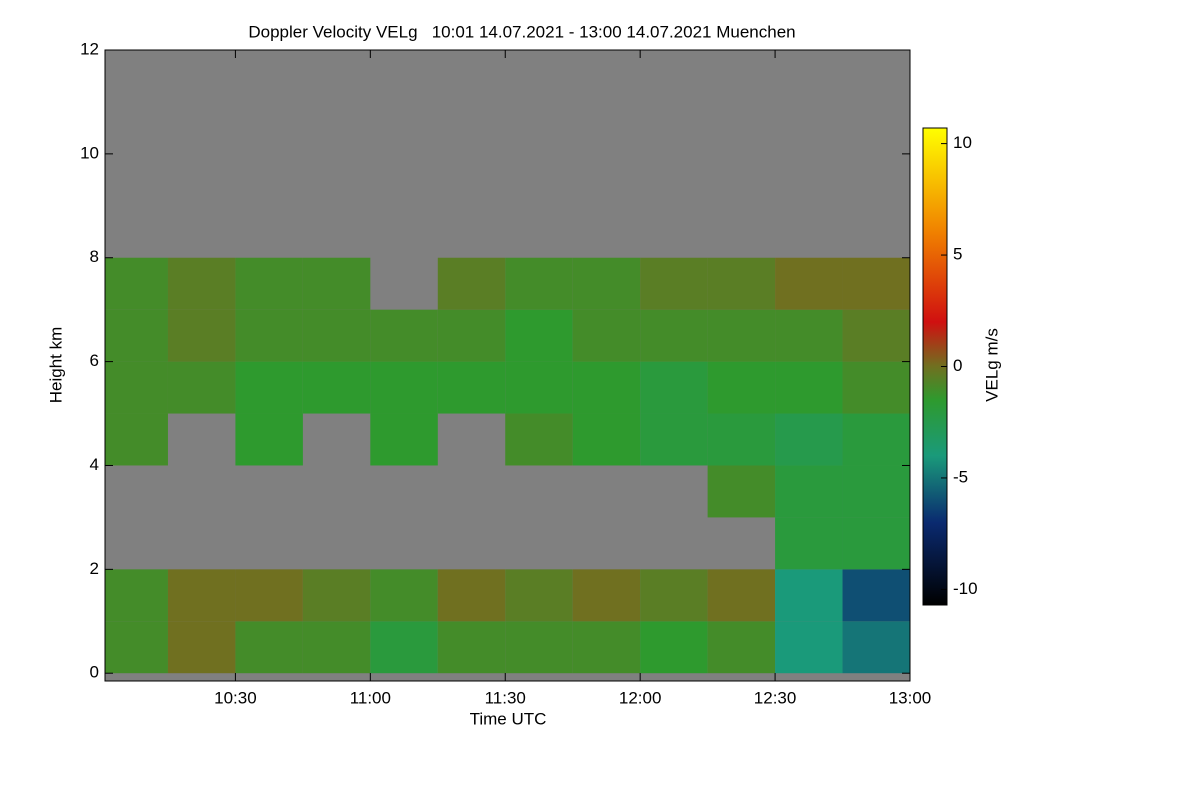 The height and width of the screenshot is (800, 1200). What do you see at coordinates (640, 697) in the screenshot?
I see `x-tick-label: 12:00` at bounding box center [640, 697].